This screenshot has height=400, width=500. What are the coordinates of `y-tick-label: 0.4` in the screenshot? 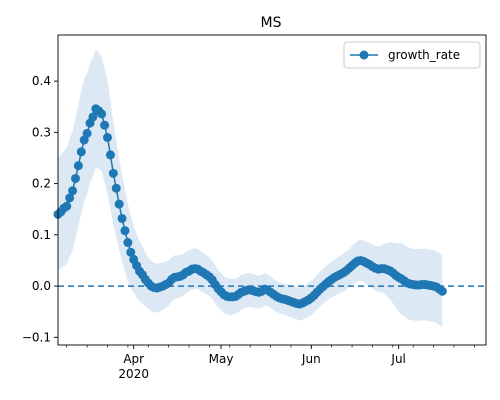 It's located at (41, 81).